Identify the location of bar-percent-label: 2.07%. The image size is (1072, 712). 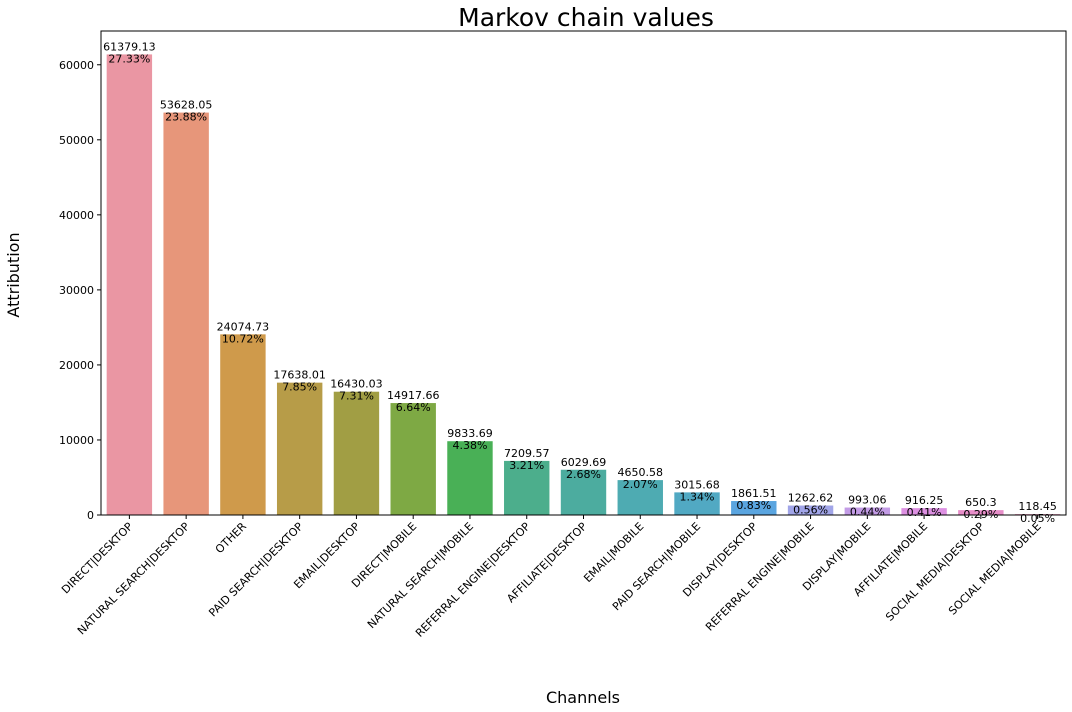
(640, 484).